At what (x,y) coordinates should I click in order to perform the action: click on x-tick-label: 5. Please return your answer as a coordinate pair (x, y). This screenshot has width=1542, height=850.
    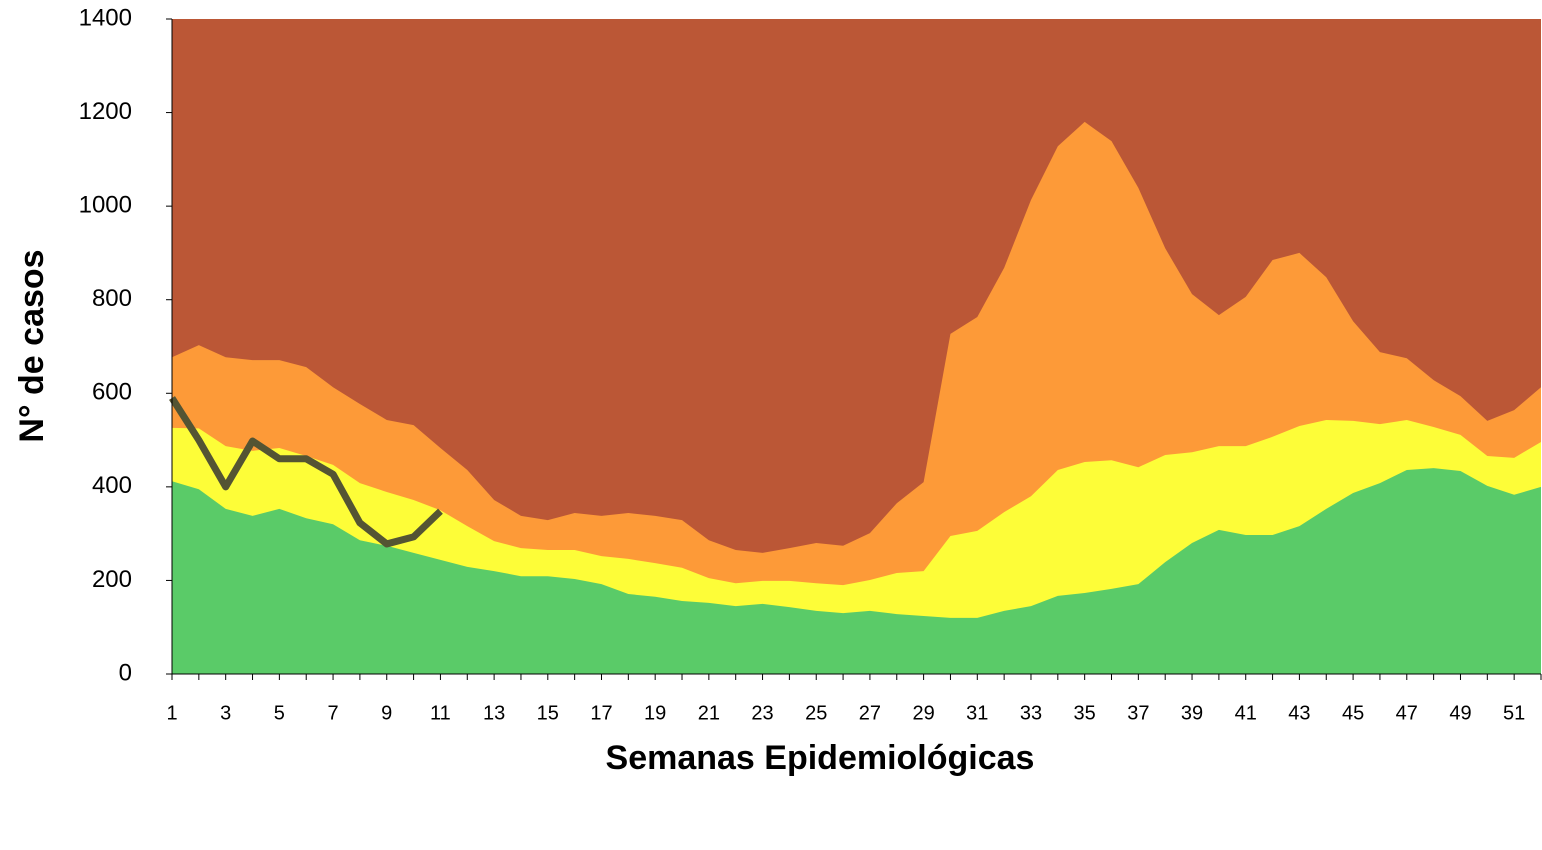
    Looking at the image, I should click on (279, 713).